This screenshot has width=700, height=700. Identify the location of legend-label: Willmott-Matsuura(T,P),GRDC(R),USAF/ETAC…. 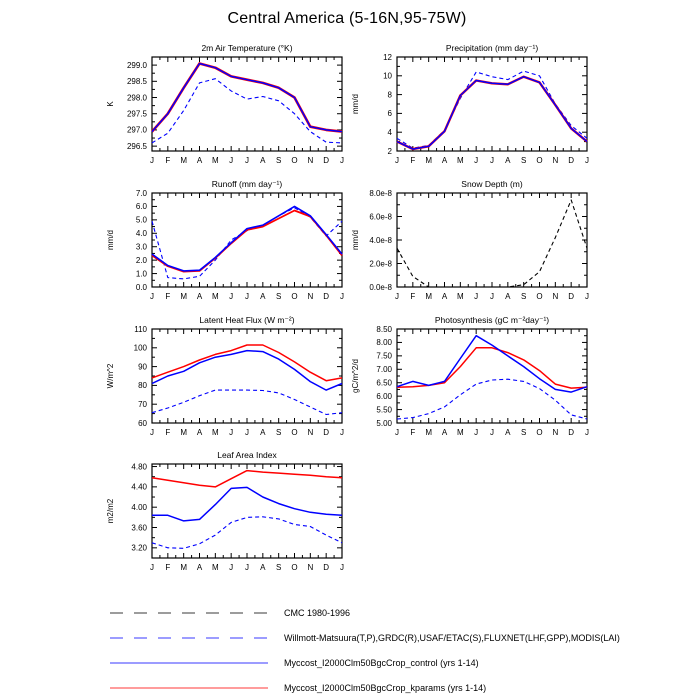
(452, 637).